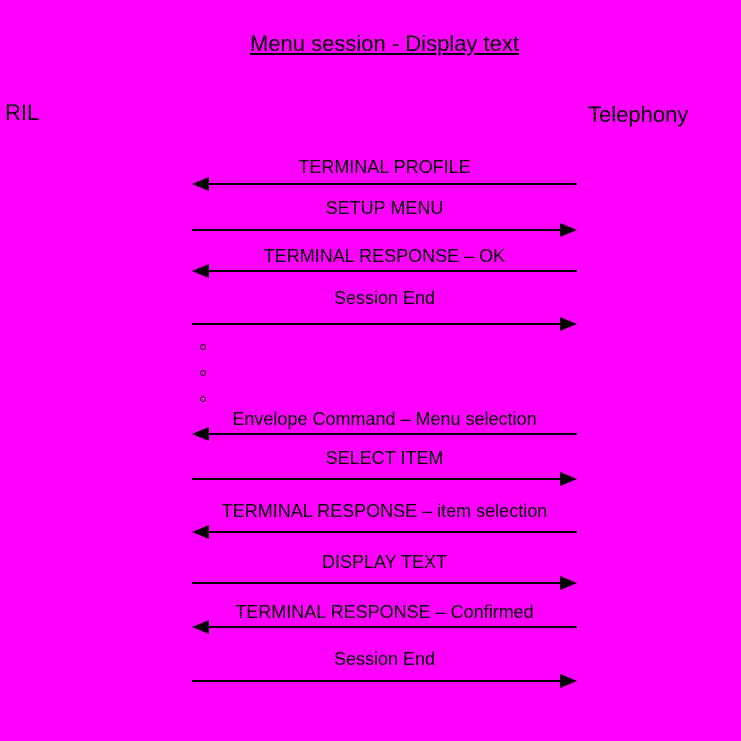 Image resolution: width=741 pixels, height=741 pixels. I want to click on message-label-setup-menu: SETUP MENU, so click(384, 208).